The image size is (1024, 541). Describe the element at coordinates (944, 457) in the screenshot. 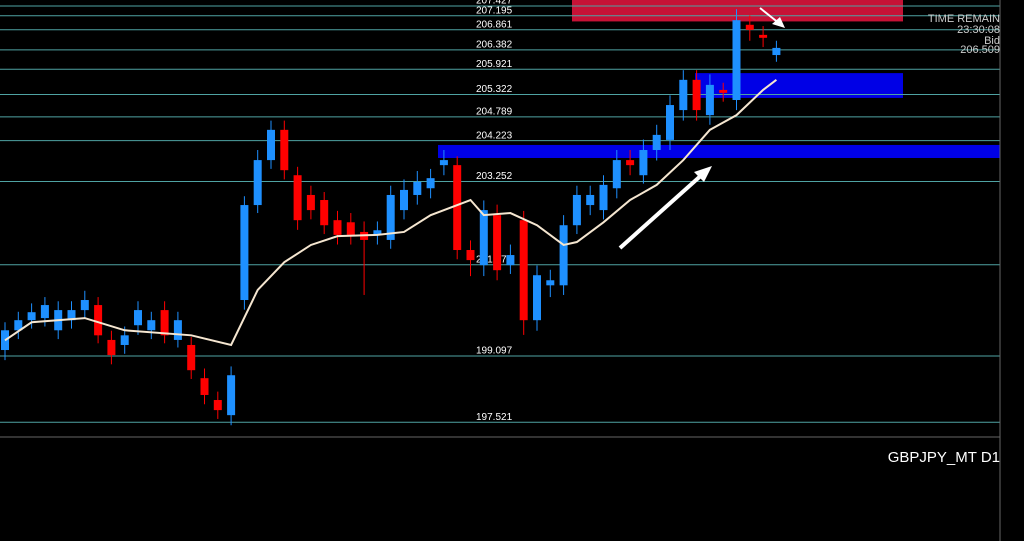

I see `chart-title: GBPJPY_MT D1` at that location.